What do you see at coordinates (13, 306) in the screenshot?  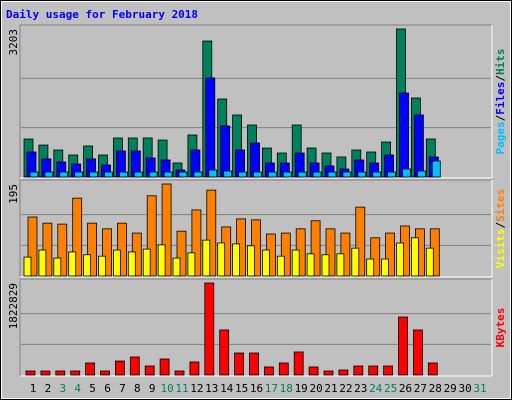 I see `y-tick-label: 1822829` at bounding box center [13, 306].